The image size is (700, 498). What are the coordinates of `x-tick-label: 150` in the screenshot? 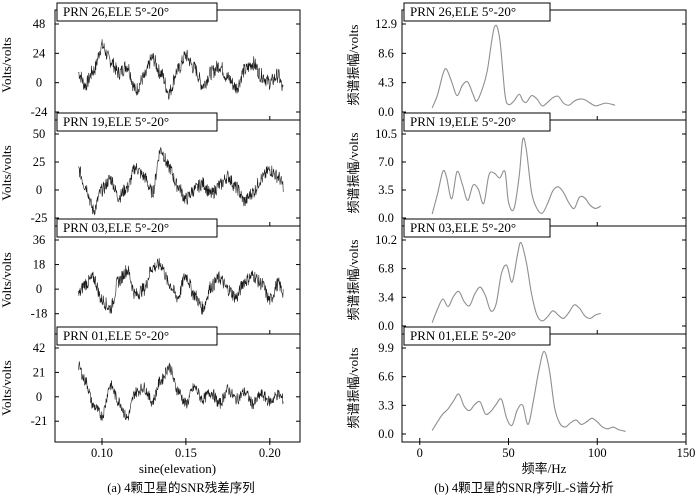 It's located at (686, 453).